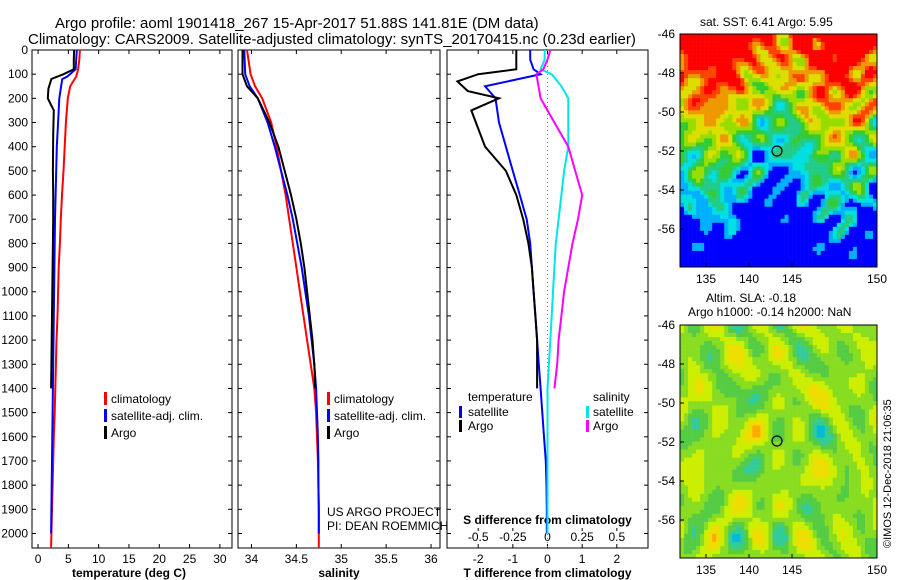 The width and height of the screenshot is (900, 580). I want to click on legend-diff-t-argo: Argo, so click(481, 426).